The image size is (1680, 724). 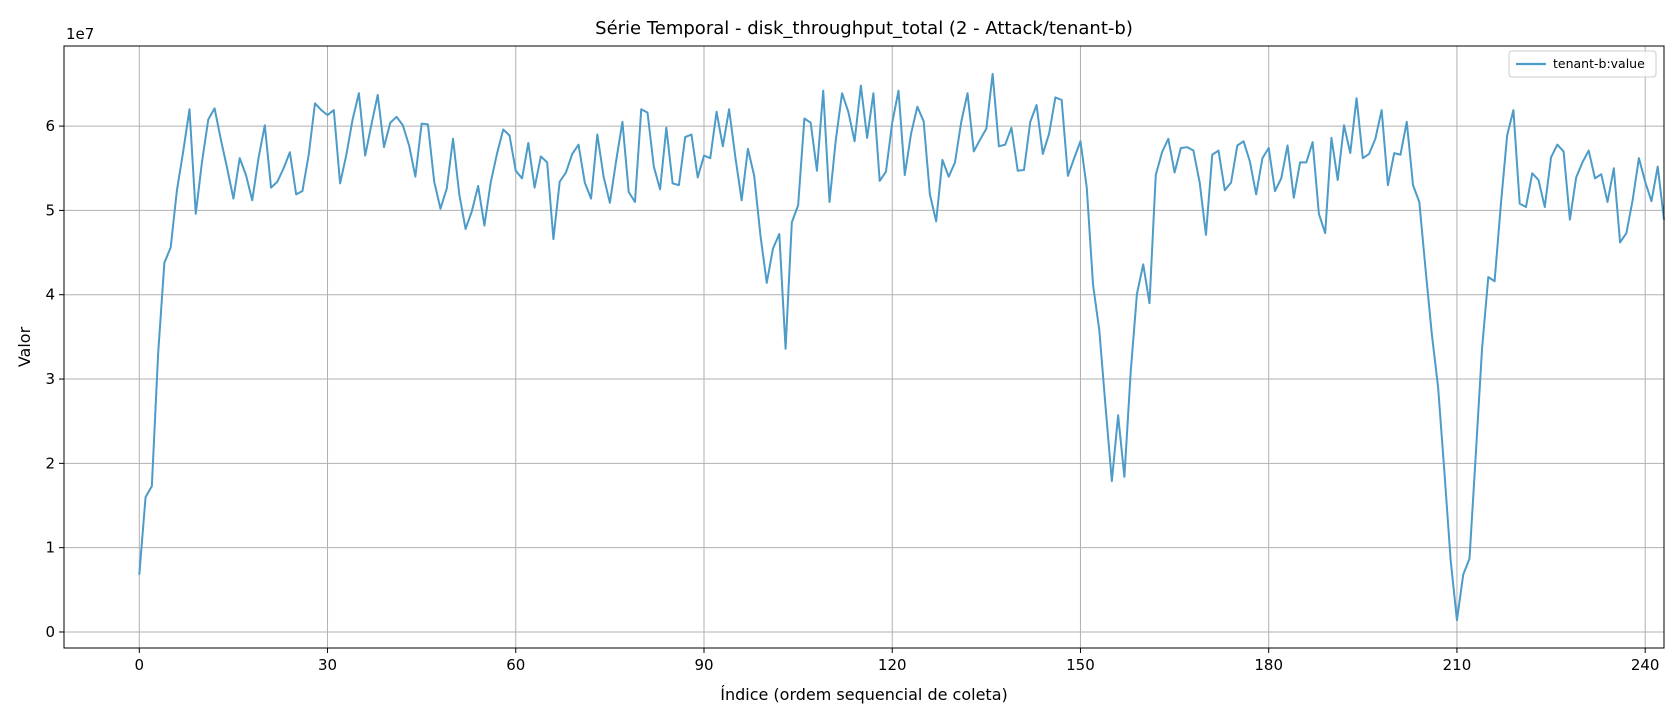 I want to click on x-axis-ticks: 0 30 60 90 120 150 180 210 240, so click(x=897, y=661).